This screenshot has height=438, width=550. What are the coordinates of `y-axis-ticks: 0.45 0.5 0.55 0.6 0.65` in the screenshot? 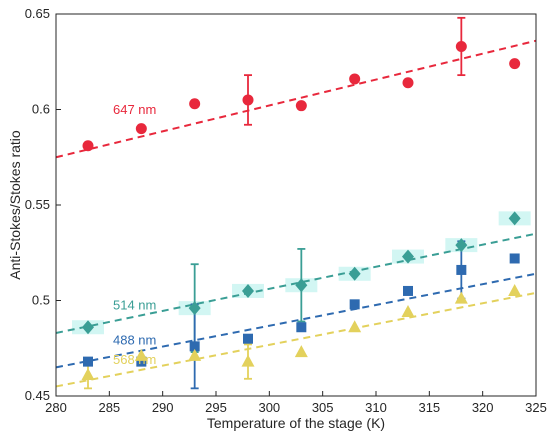 It's located at (43, 204).